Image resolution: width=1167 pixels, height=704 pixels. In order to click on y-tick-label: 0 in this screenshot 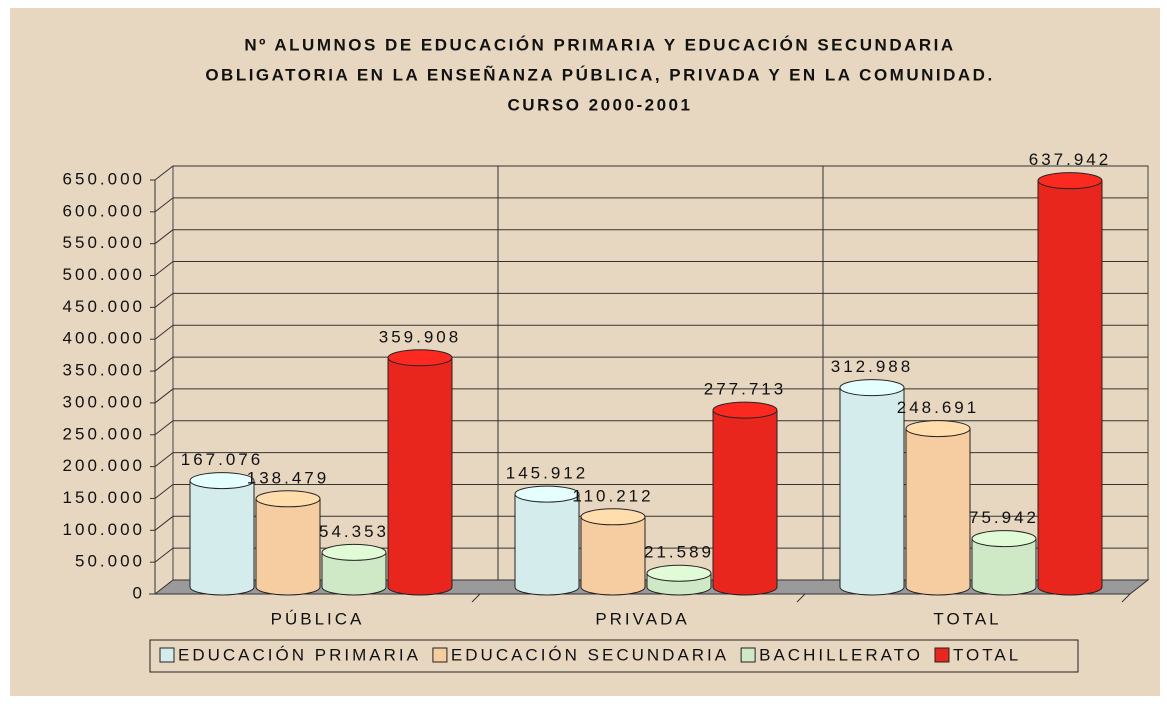, I will do `click(139, 592)`.